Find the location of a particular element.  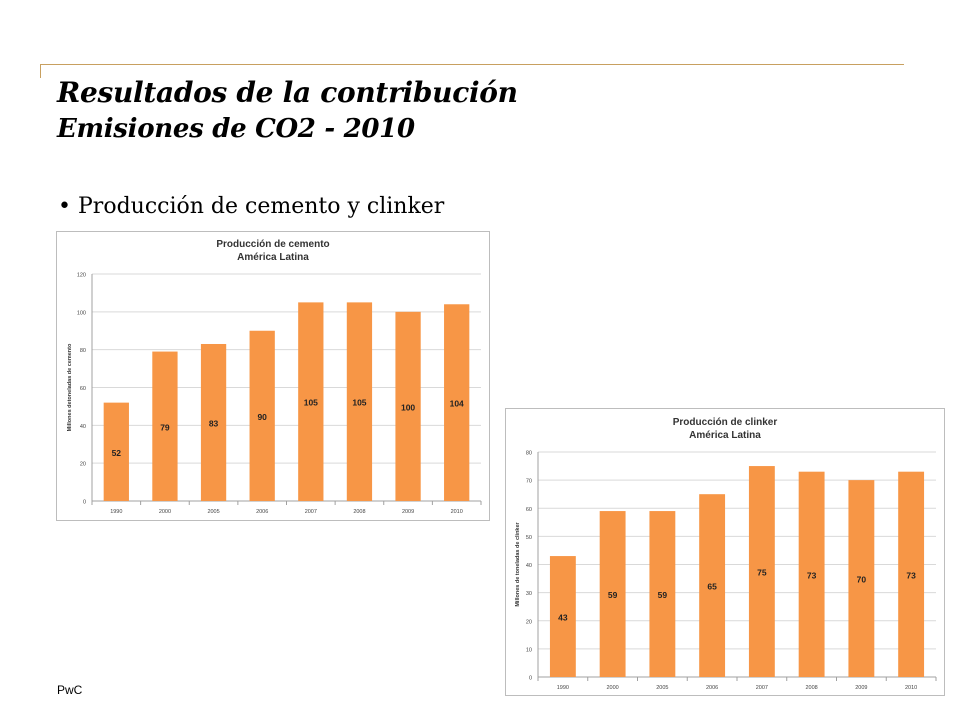

y-tick-label: 10 is located at coordinates (529, 650).